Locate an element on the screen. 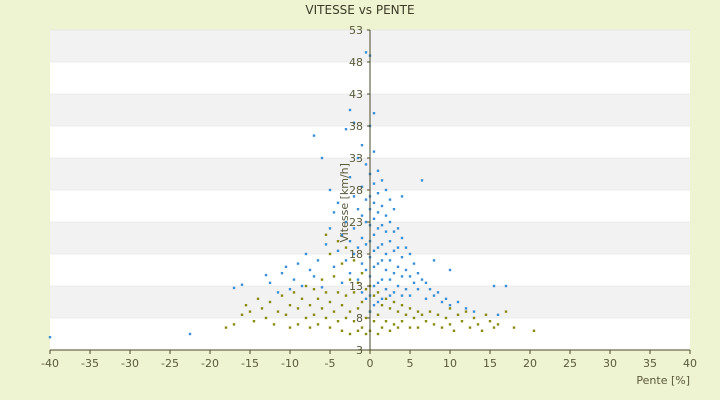  y-tick-label: 3 is located at coordinates (359, 350).